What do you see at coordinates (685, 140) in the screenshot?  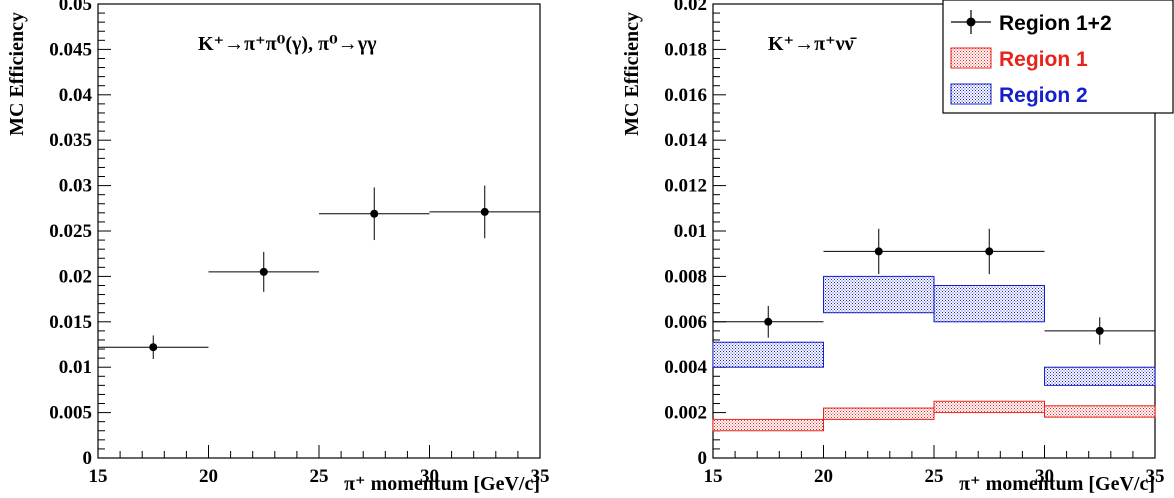 I see `y-tick-label: 0.014` at bounding box center [685, 140].